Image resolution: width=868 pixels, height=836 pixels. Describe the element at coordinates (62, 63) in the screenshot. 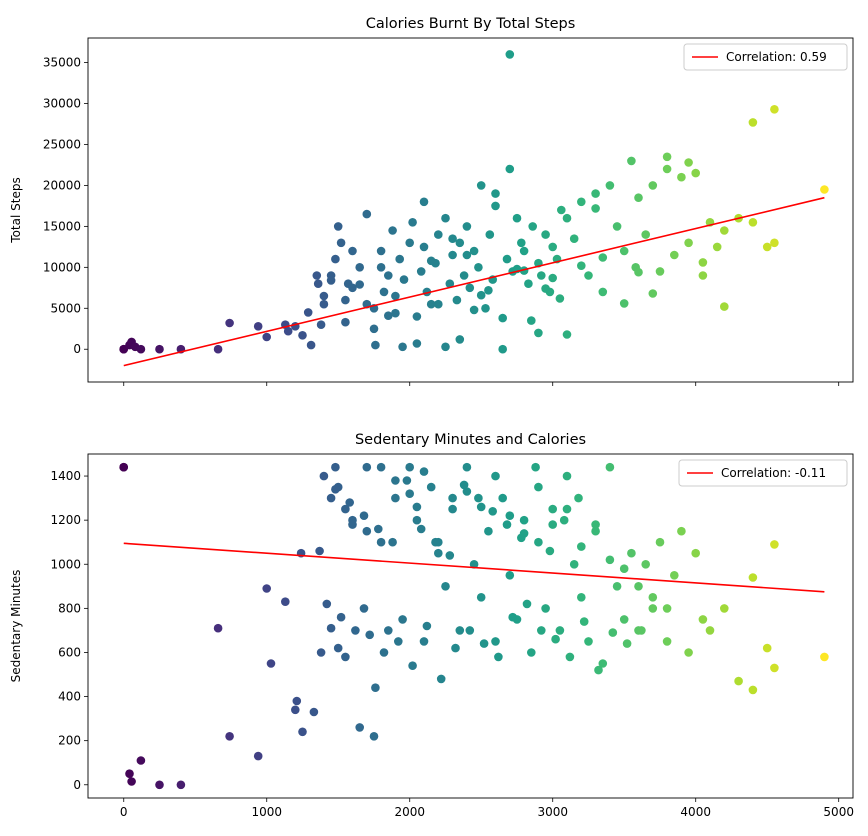

I see `y-tick-label: 35000` at that location.